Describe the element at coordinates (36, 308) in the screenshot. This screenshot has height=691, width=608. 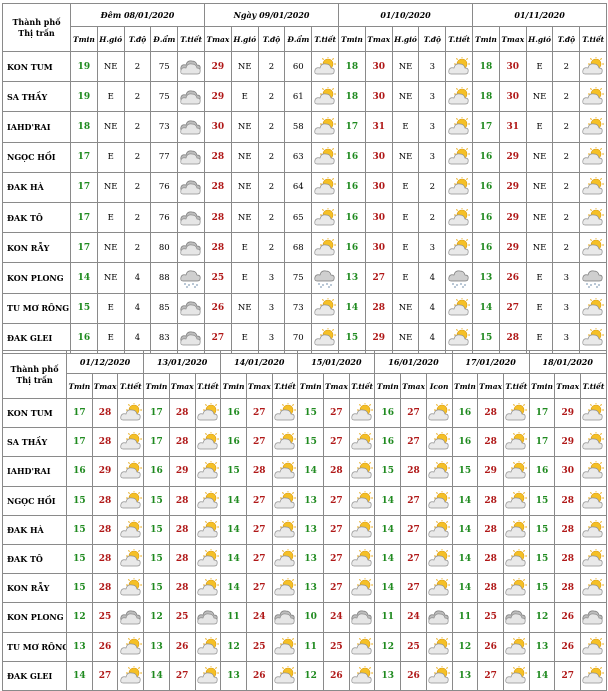
I see `city-name: TU MƠ RÔNG` at that location.